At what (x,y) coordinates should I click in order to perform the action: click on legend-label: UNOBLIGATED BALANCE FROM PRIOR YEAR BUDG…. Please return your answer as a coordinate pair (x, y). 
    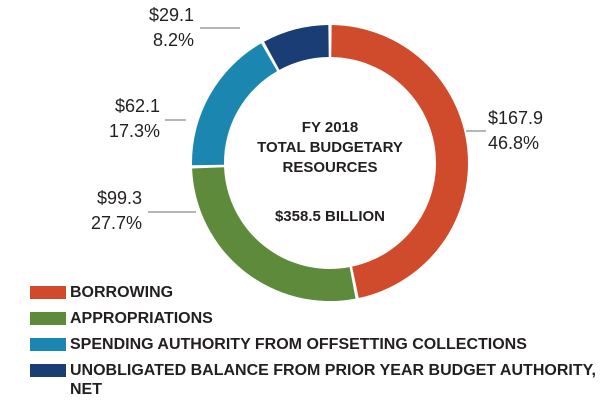
    Looking at the image, I should click on (333, 380).